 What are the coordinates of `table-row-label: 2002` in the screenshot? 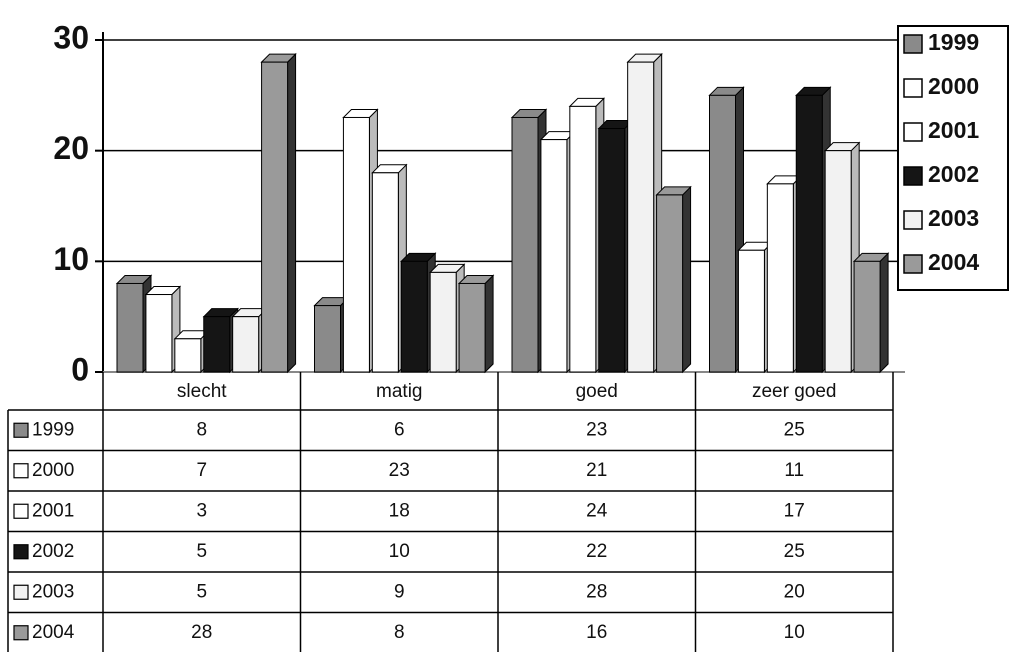 It's located at (53, 551).